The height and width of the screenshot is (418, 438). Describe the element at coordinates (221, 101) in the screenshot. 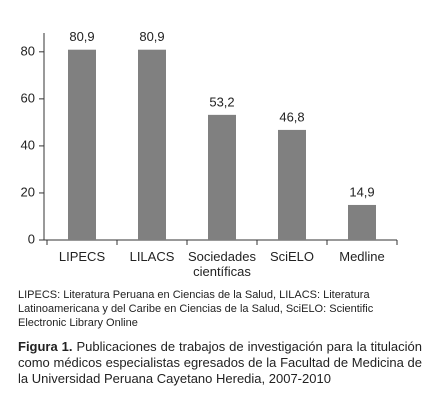

I see `value-label: 53,2` at that location.